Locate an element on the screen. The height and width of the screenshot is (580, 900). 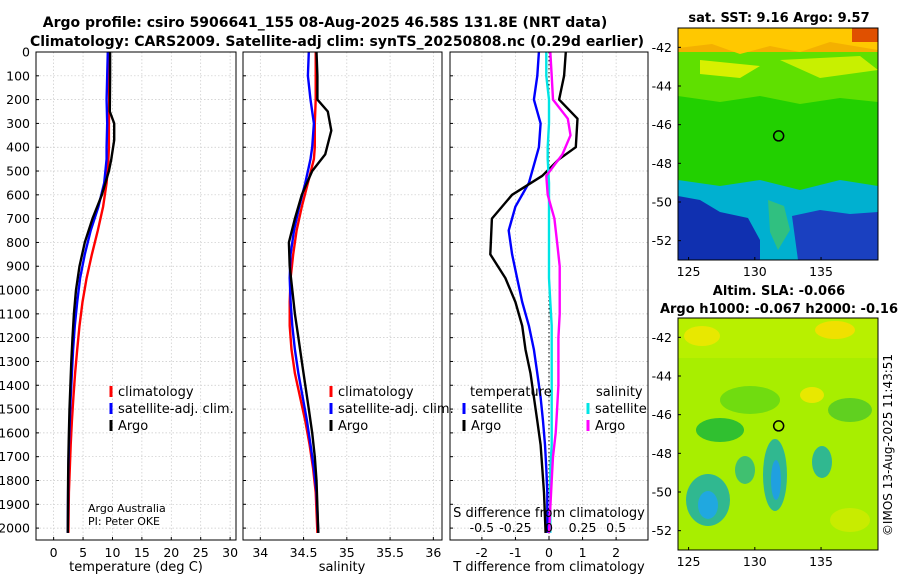
legend-label-temp-argo: Argo is located at coordinates (486, 426).